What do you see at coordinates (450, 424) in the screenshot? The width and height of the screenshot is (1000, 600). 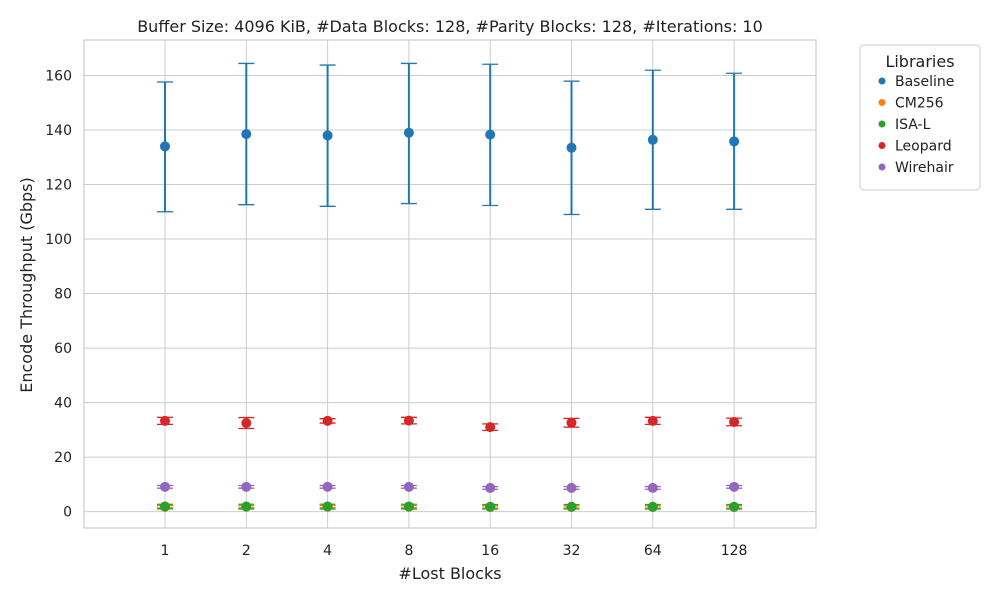 I see `series-leopard` at bounding box center [450, 424].